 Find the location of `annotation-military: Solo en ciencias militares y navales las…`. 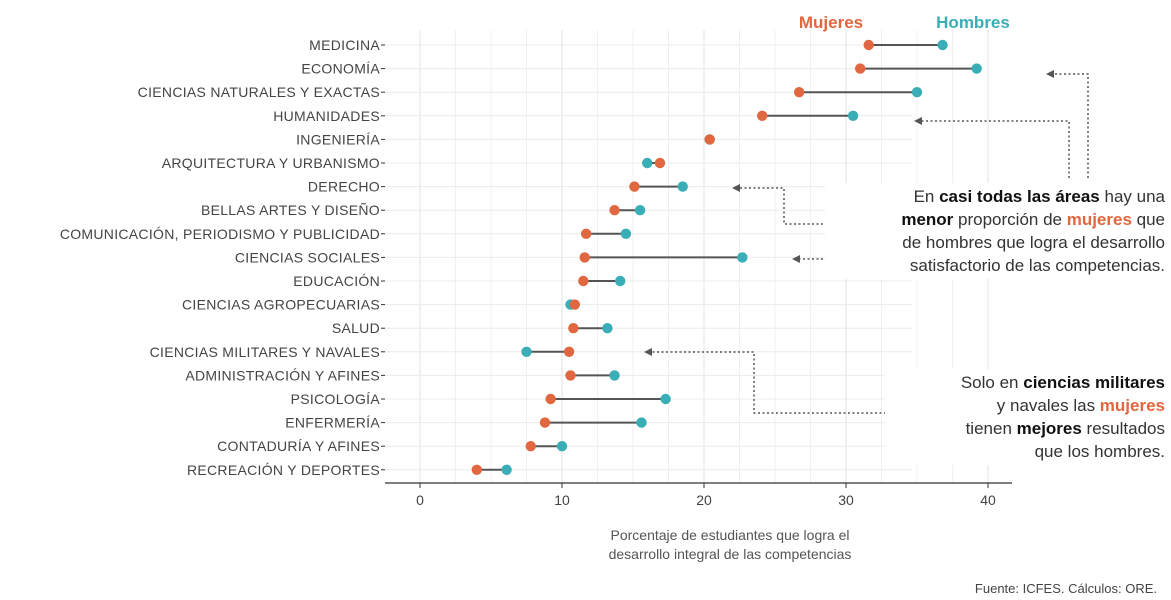

annotation-military: Solo en ciencias militares y navales las… is located at coordinates (1026, 417).